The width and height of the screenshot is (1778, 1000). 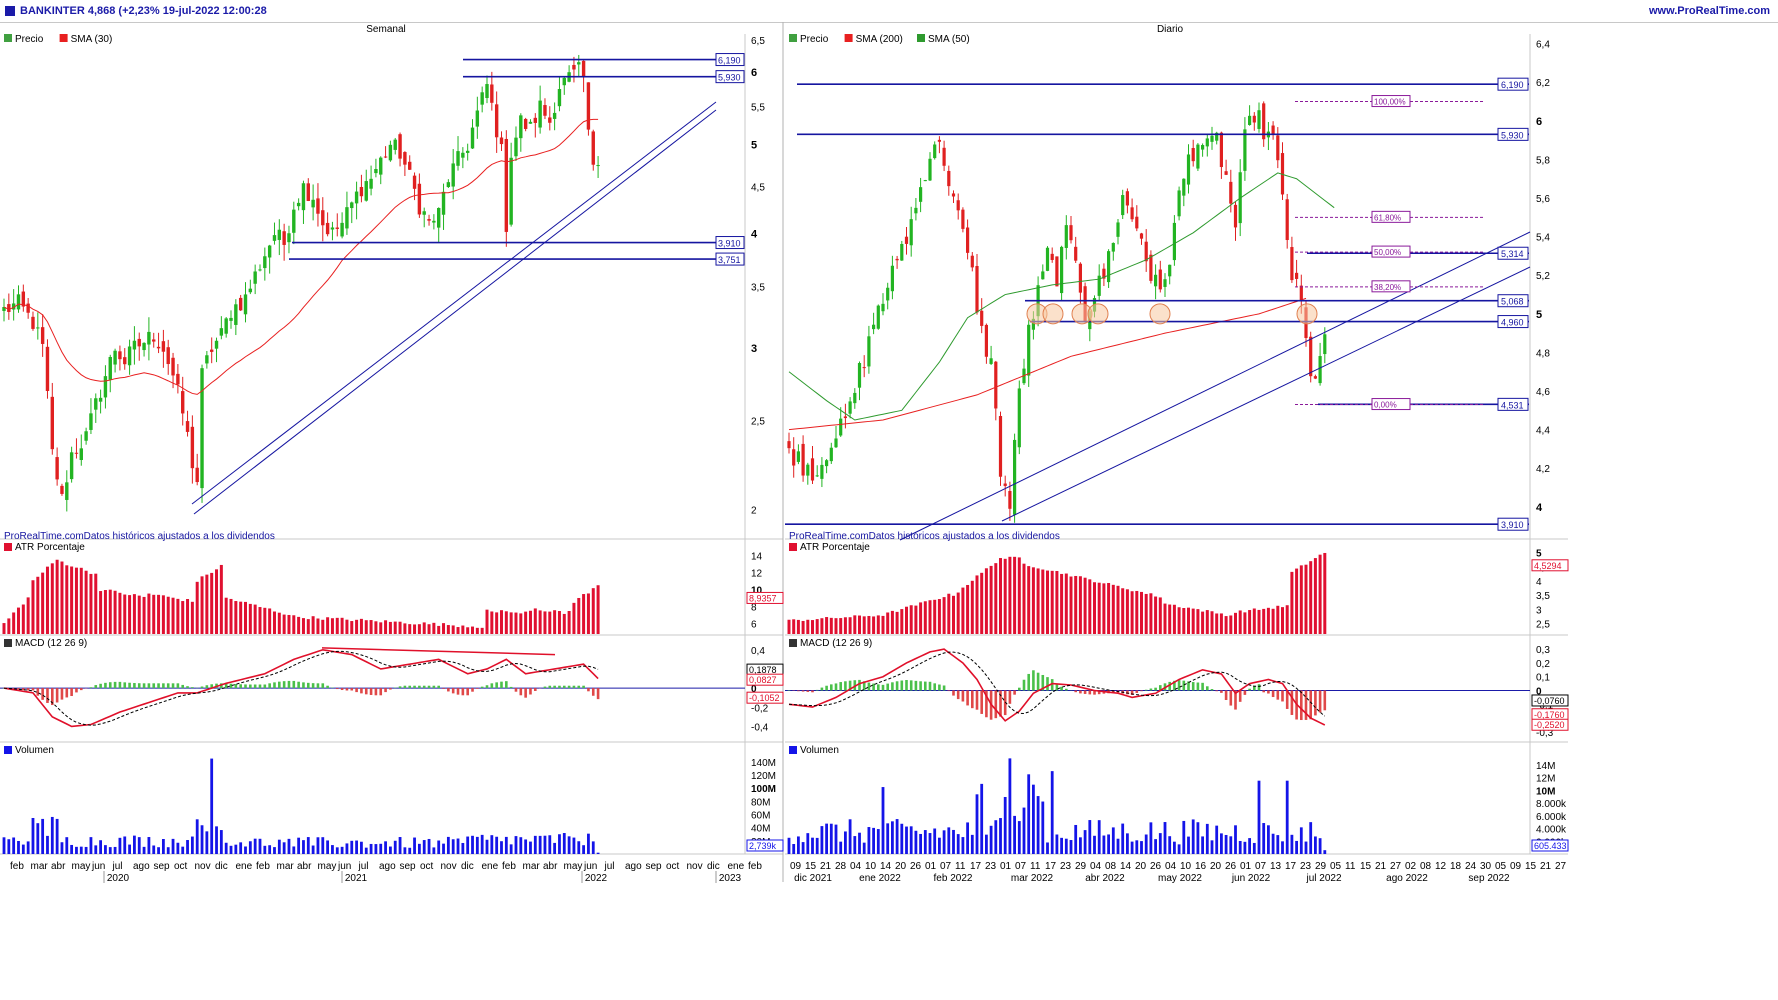 What do you see at coordinates (438, 651) in the screenshot?
I see `left-macd-divergence-line` at bounding box center [438, 651].